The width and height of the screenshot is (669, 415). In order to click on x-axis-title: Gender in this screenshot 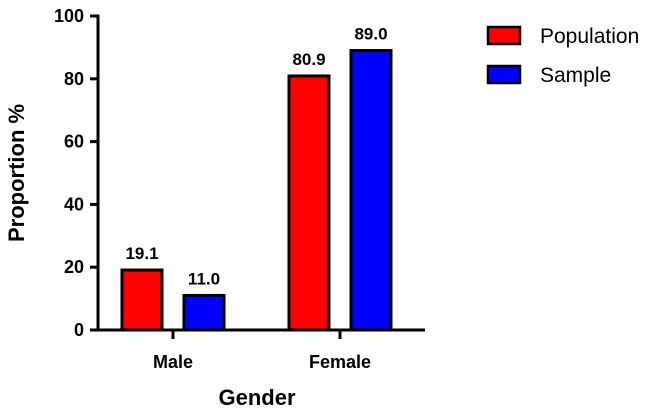, I will do `click(256, 397)`.